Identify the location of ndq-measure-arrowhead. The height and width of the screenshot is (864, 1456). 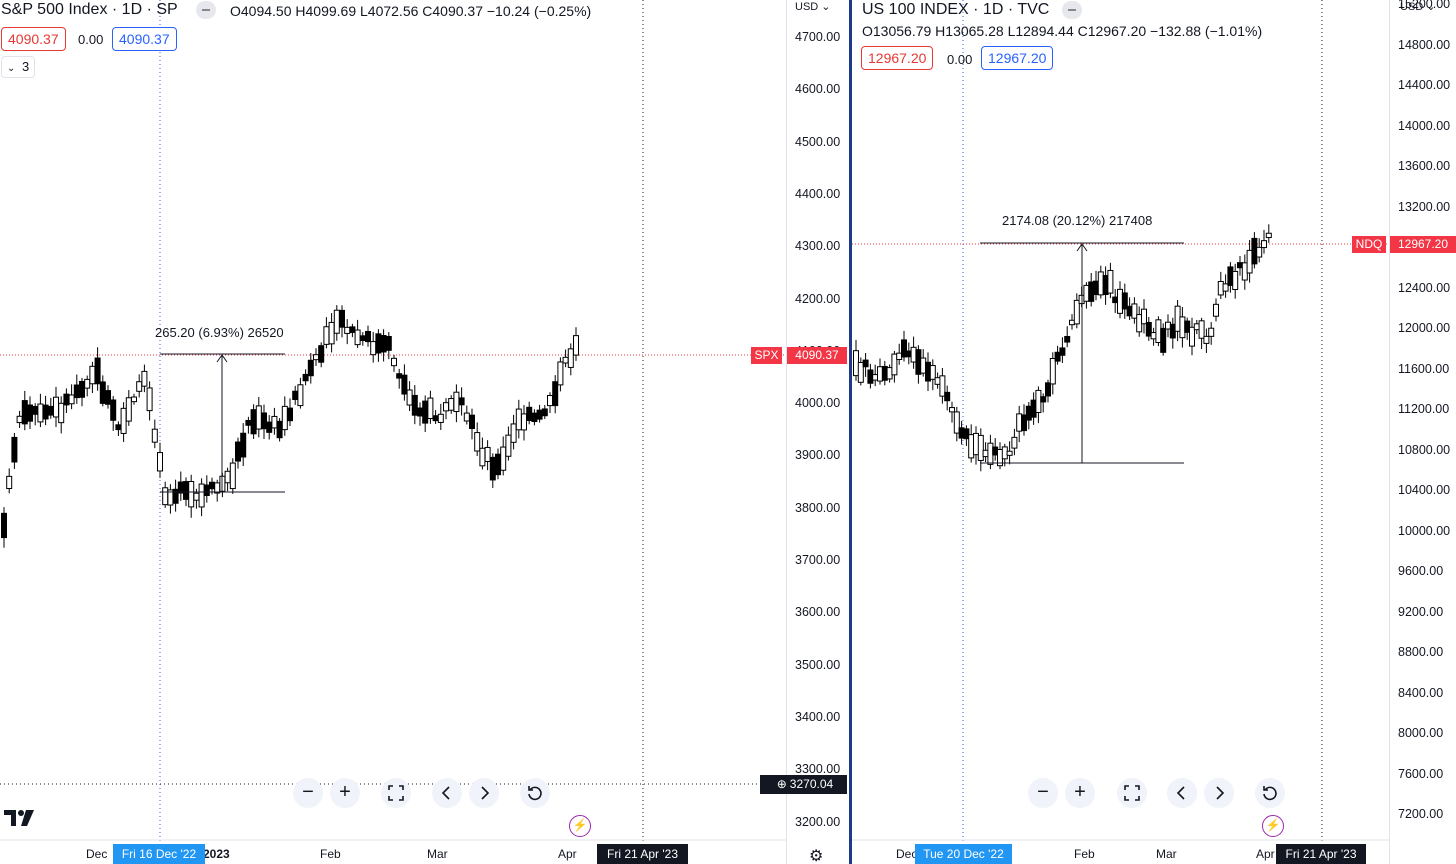
(1082, 247).